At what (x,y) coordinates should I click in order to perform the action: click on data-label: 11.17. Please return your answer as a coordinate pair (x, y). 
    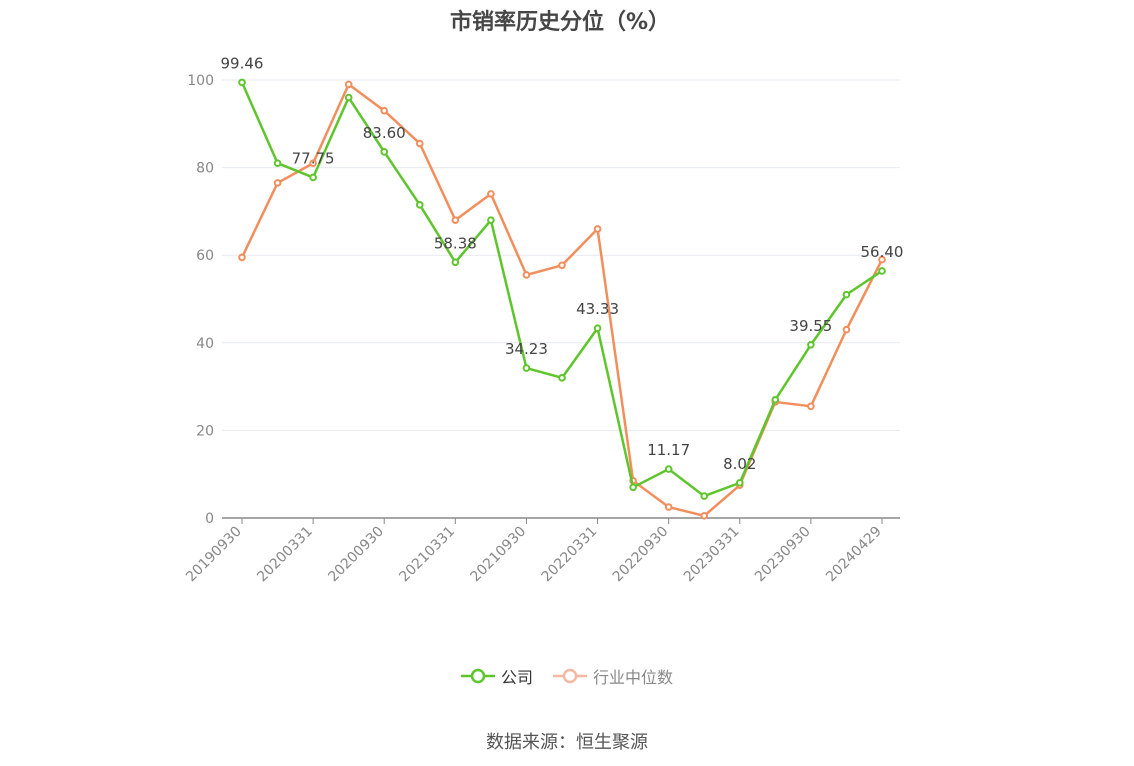
    Looking at the image, I should click on (668, 450).